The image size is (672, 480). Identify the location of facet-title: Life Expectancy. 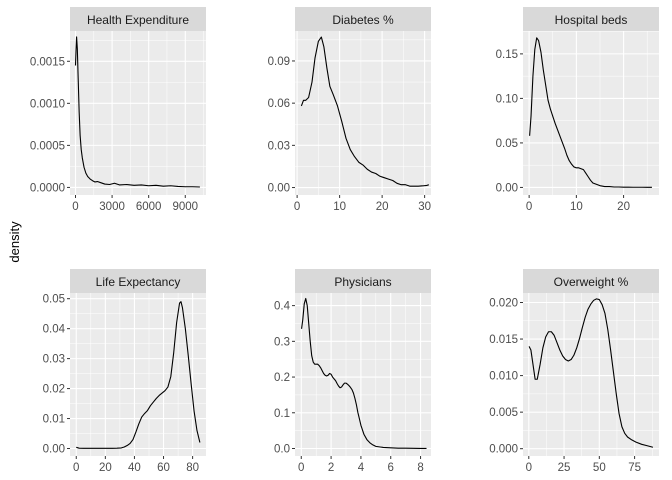
(138, 282).